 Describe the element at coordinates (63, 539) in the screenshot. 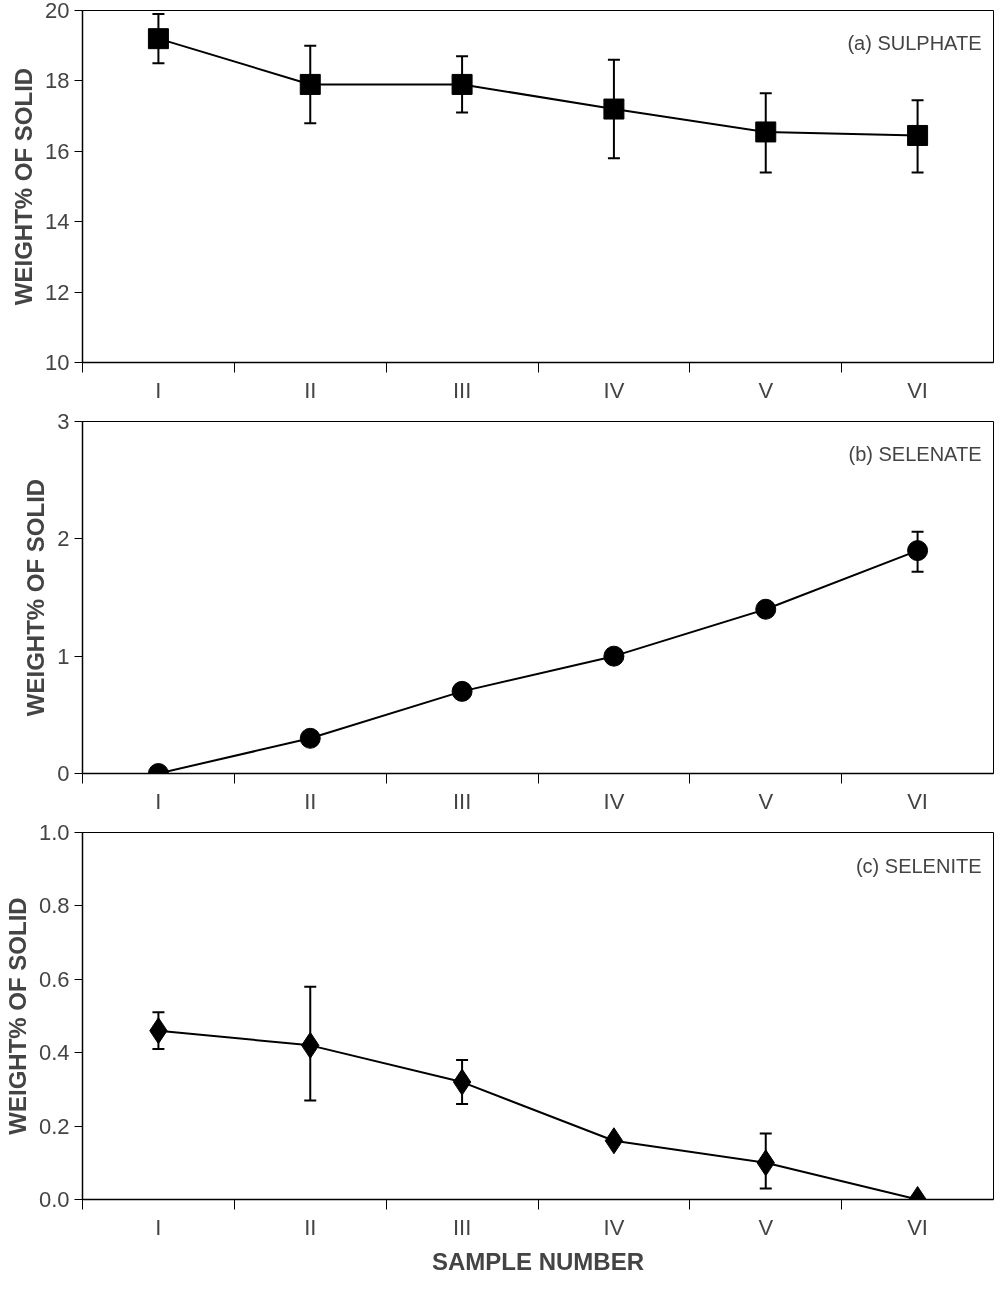

I see `y-tick-label: 2` at that location.